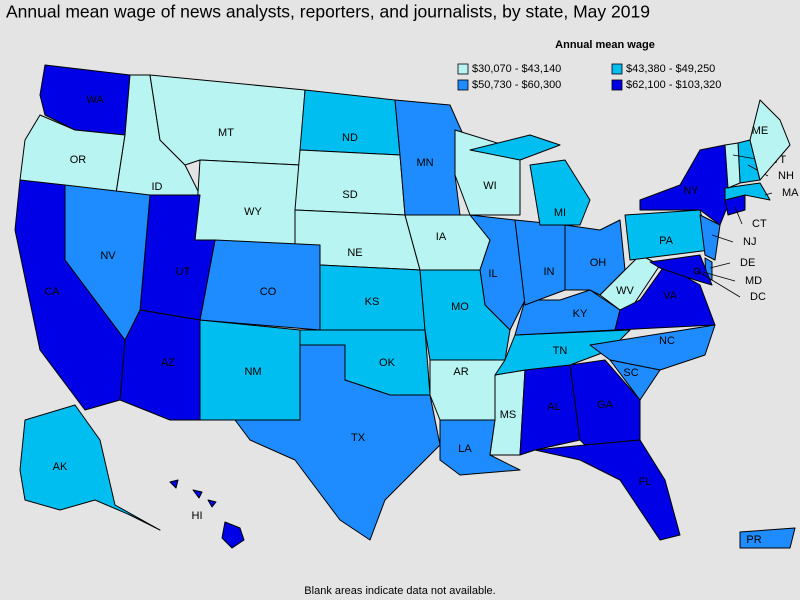 The width and height of the screenshot is (800, 600). What do you see at coordinates (489, 186) in the screenshot?
I see `state-label: WI` at bounding box center [489, 186].